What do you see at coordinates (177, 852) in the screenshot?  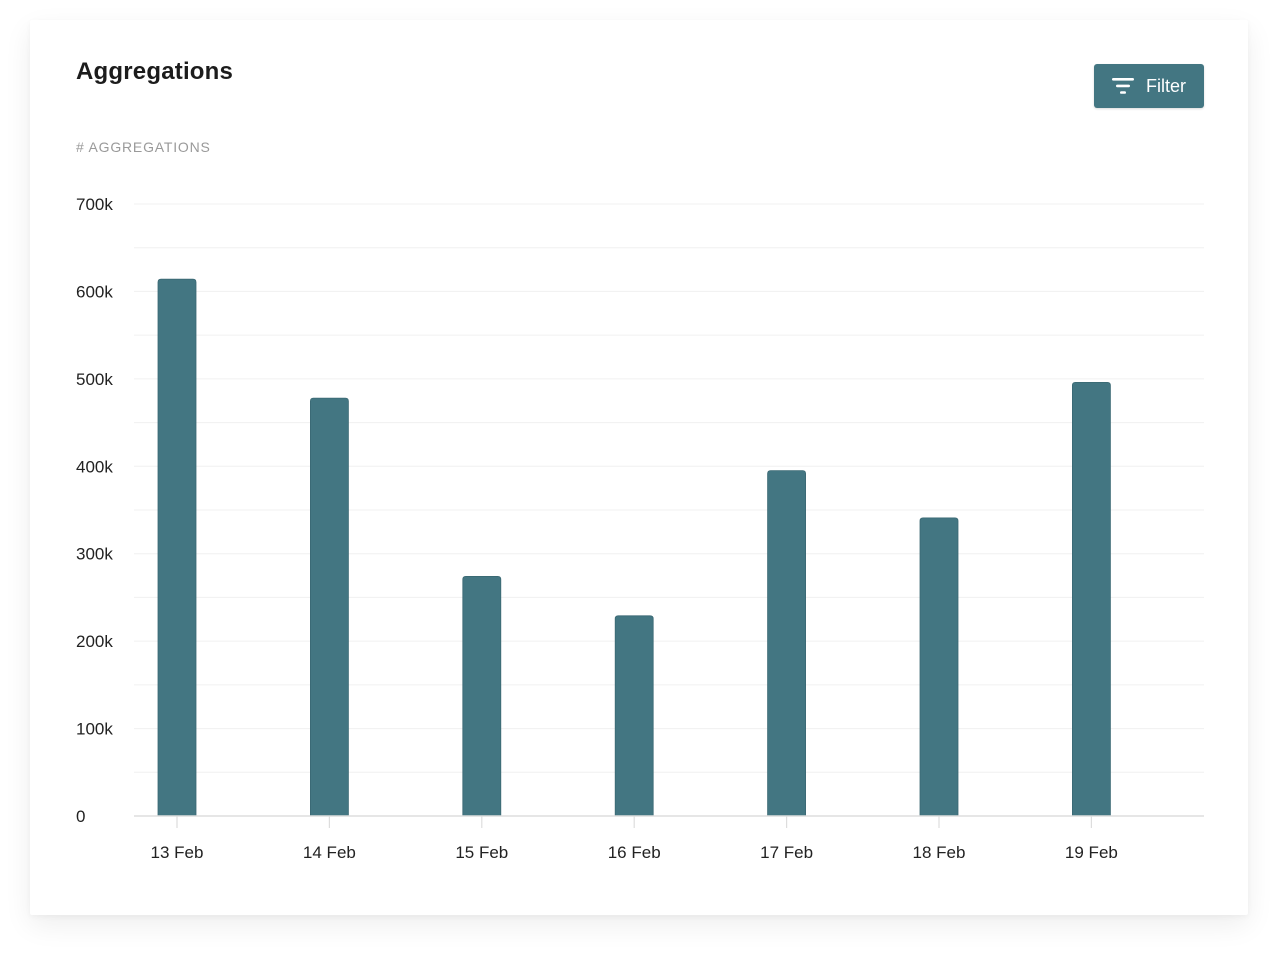 I see `x-tick-label: 13 Feb` at bounding box center [177, 852].